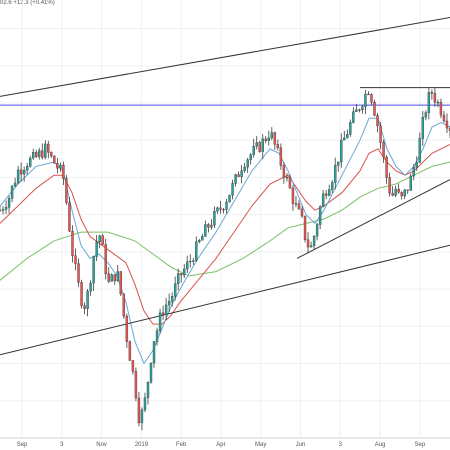  What do you see at coordinates (380, 445) in the screenshot?
I see `x-tick-label: Aug` at bounding box center [380, 445].